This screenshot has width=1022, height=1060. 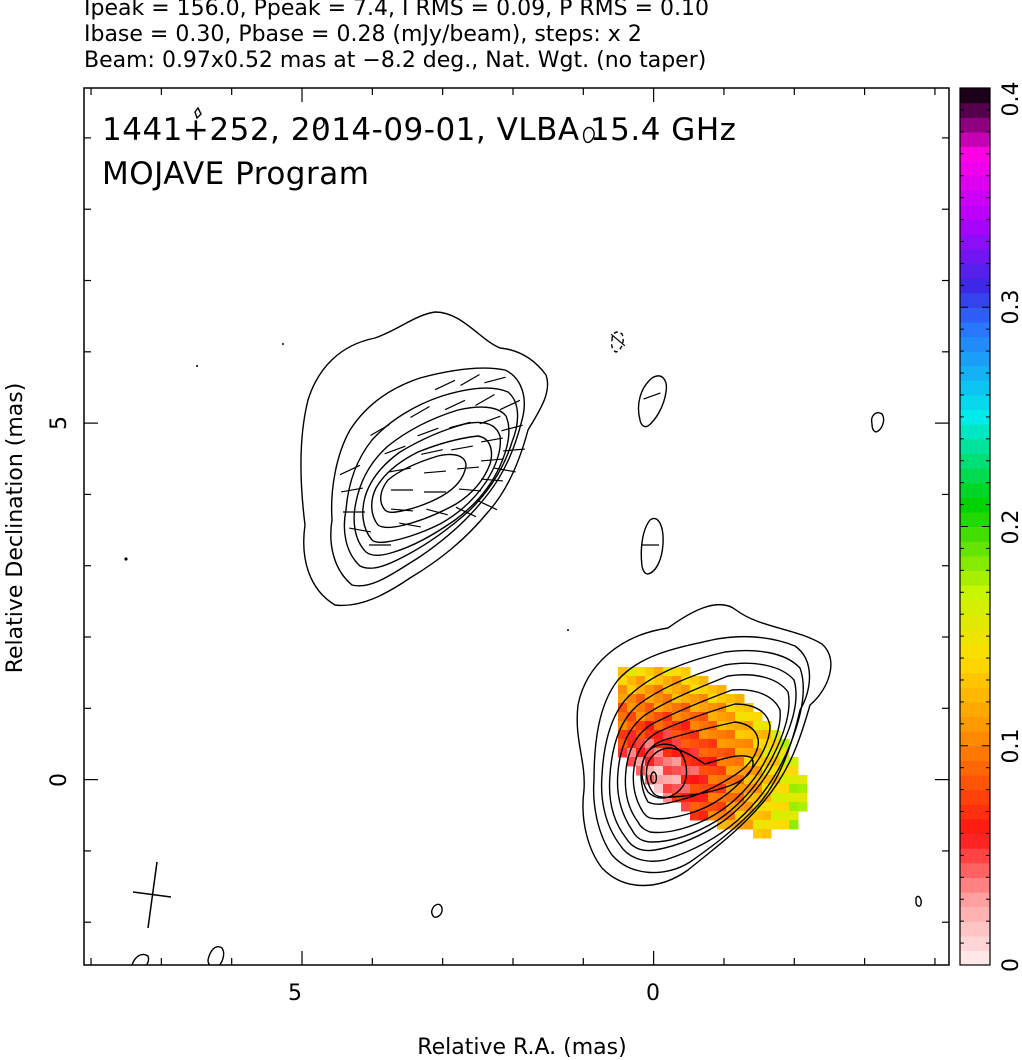 I want to click on fractional-polarization-pixels, so click(x=713, y=753).